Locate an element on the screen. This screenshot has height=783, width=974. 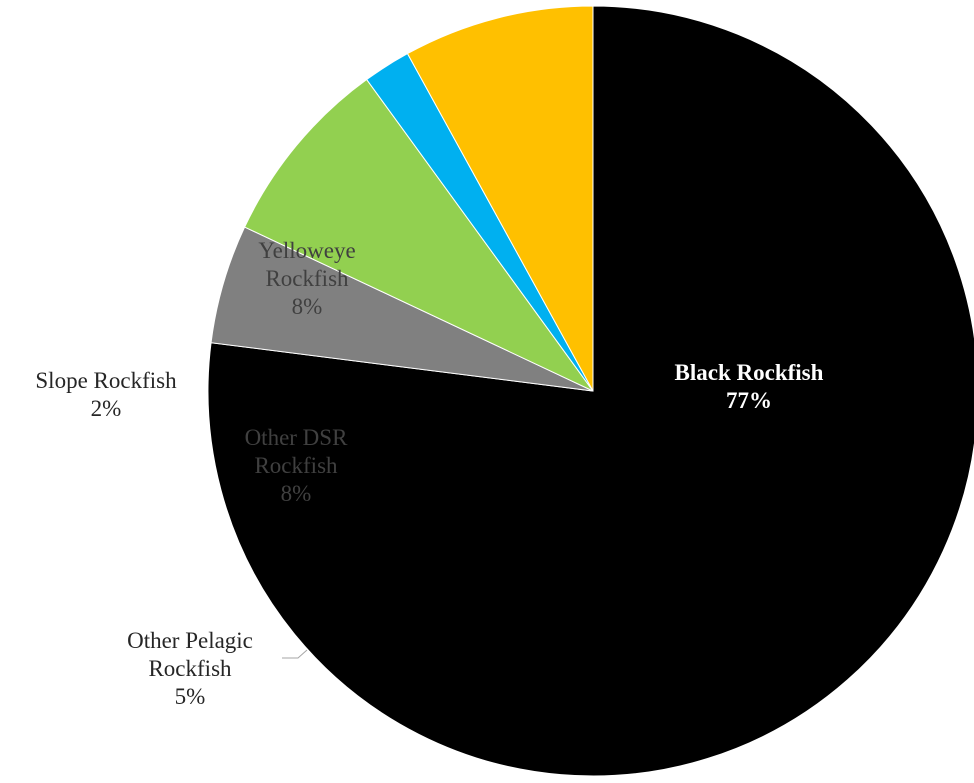
pie-label-other-pelagic-rockfish: Other Pelagic Rockfish 5% is located at coordinates (190, 668).